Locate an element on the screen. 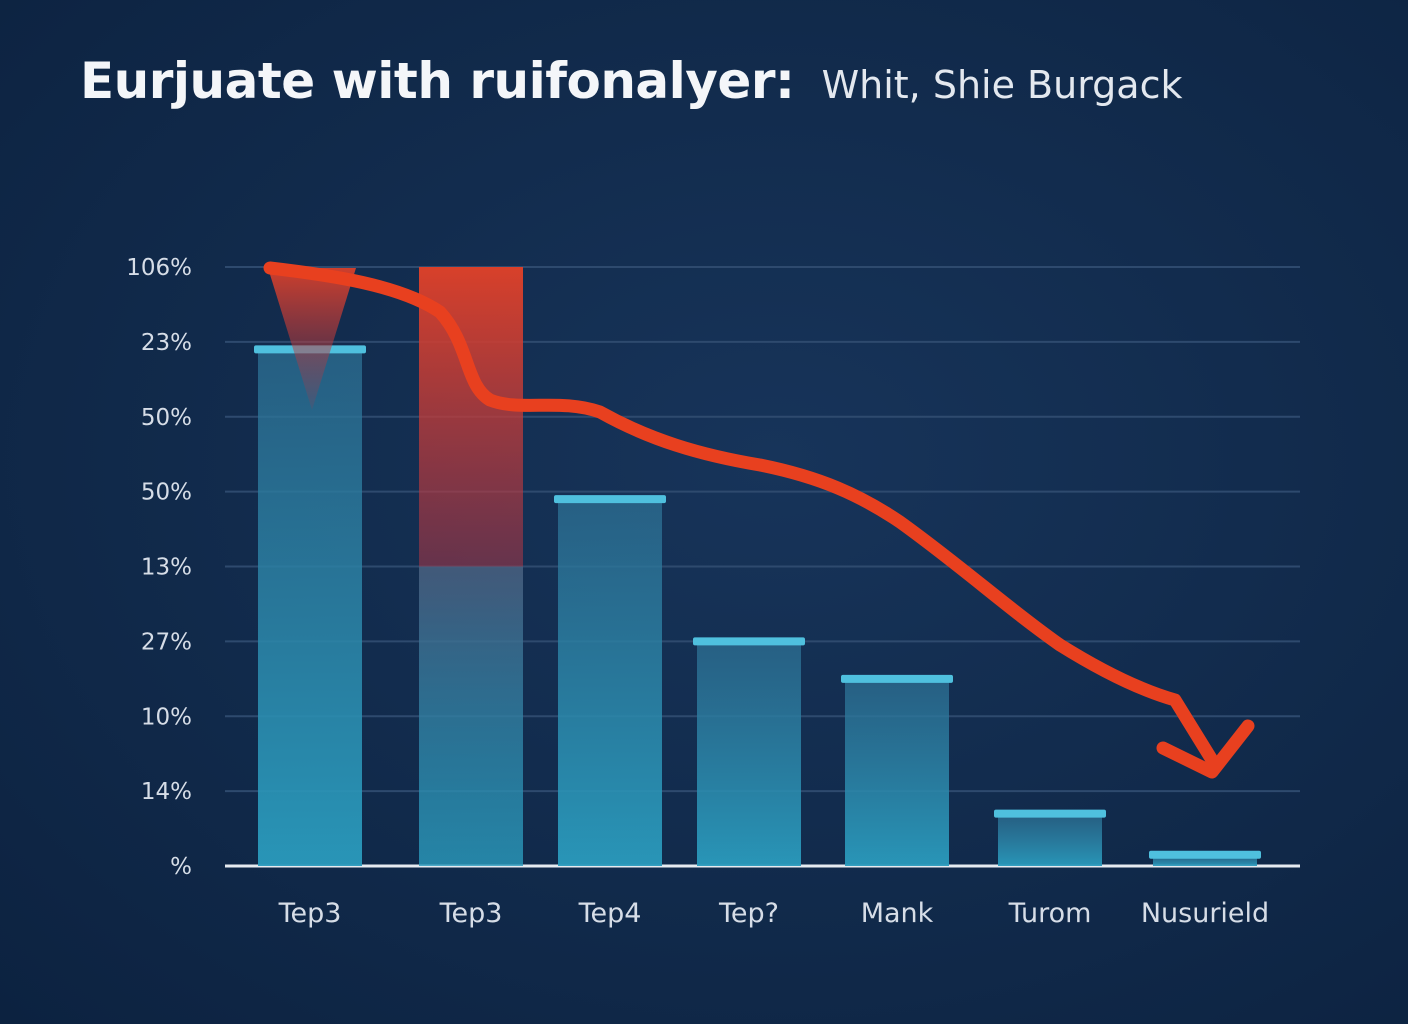 Image resolution: width=1408 pixels, height=1024 pixels. trend-arrow-head is located at coordinates (1205, 749).